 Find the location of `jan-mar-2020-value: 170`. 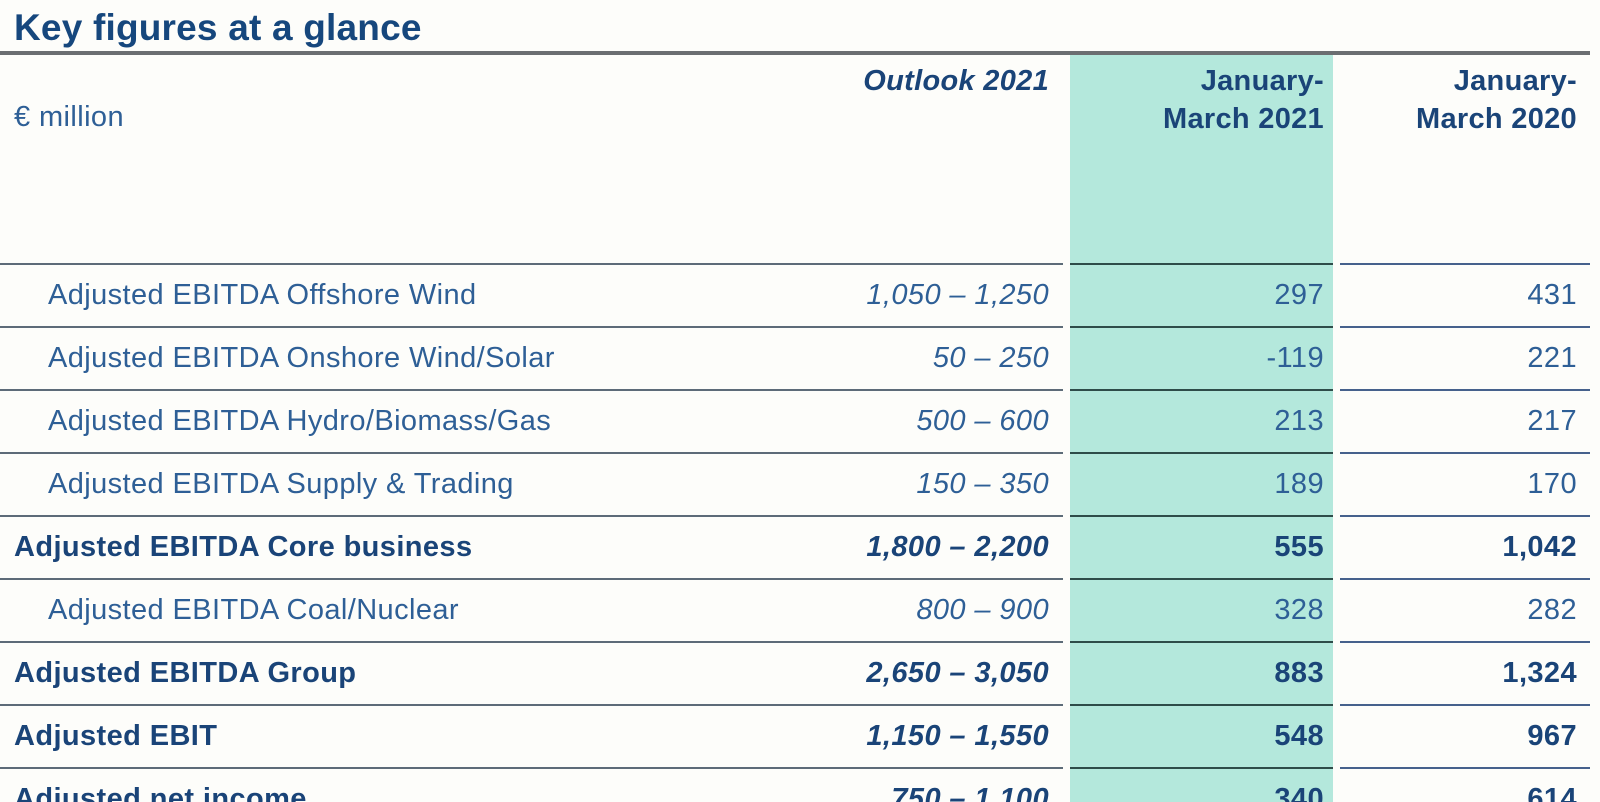

jan-mar-2020-value: 170 is located at coordinates (1465, 484).